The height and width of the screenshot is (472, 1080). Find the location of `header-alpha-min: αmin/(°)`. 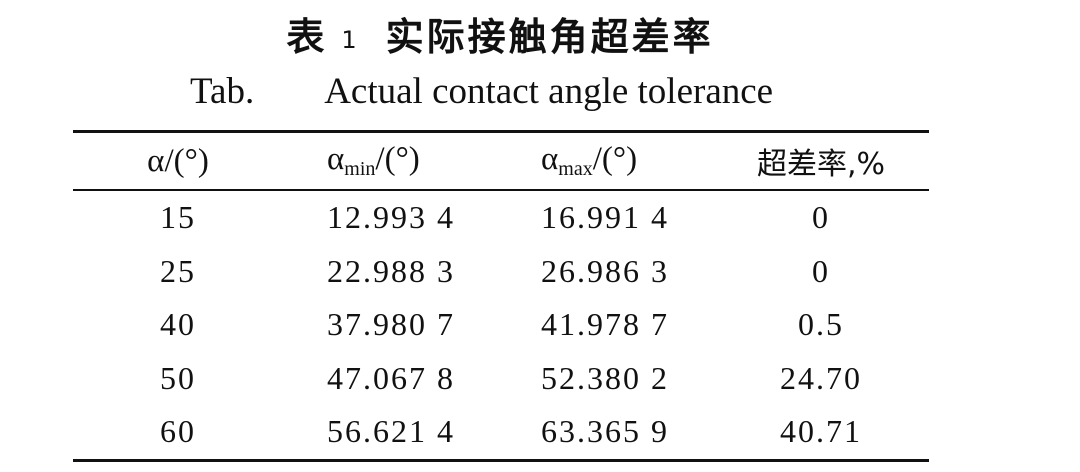

header-alpha-min: αmin/(°) is located at coordinates (391, 161).